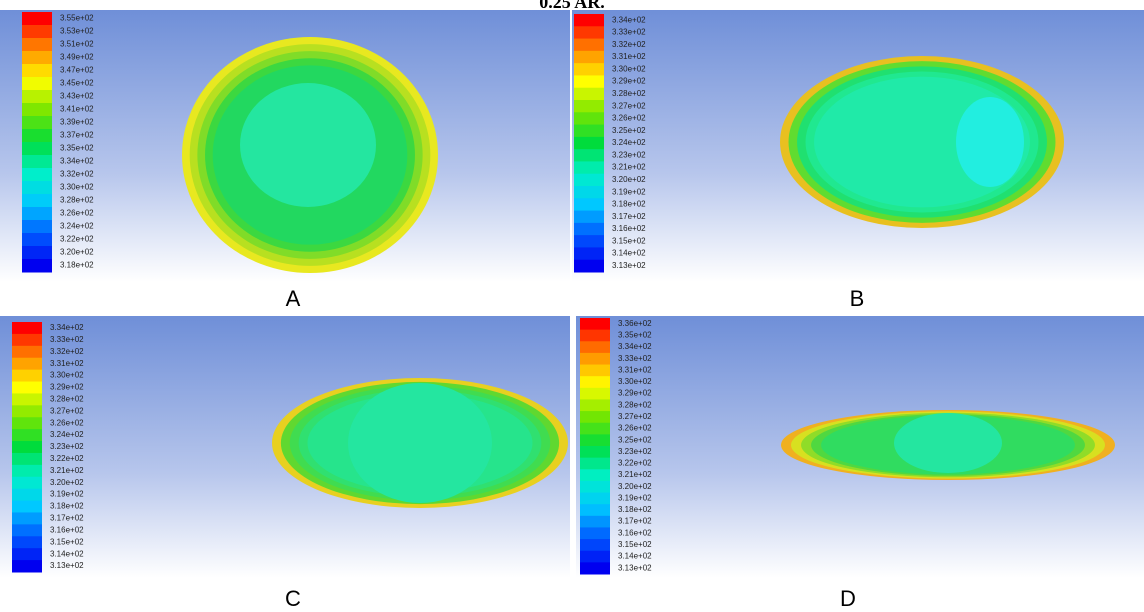 This screenshot has height=612, width=1144. What do you see at coordinates (629, 19) in the screenshot?
I see `colorbar-label: 3.34e+02` at bounding box center [629, 19].